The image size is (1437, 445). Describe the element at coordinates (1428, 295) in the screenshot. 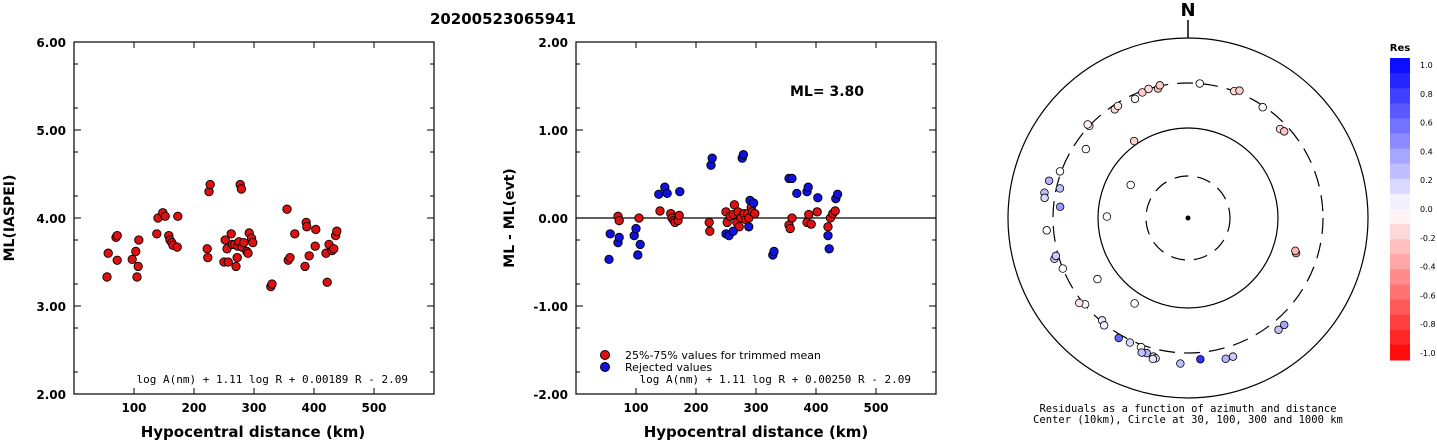

I see `colorbar-tick-label: -0.6` at that location.